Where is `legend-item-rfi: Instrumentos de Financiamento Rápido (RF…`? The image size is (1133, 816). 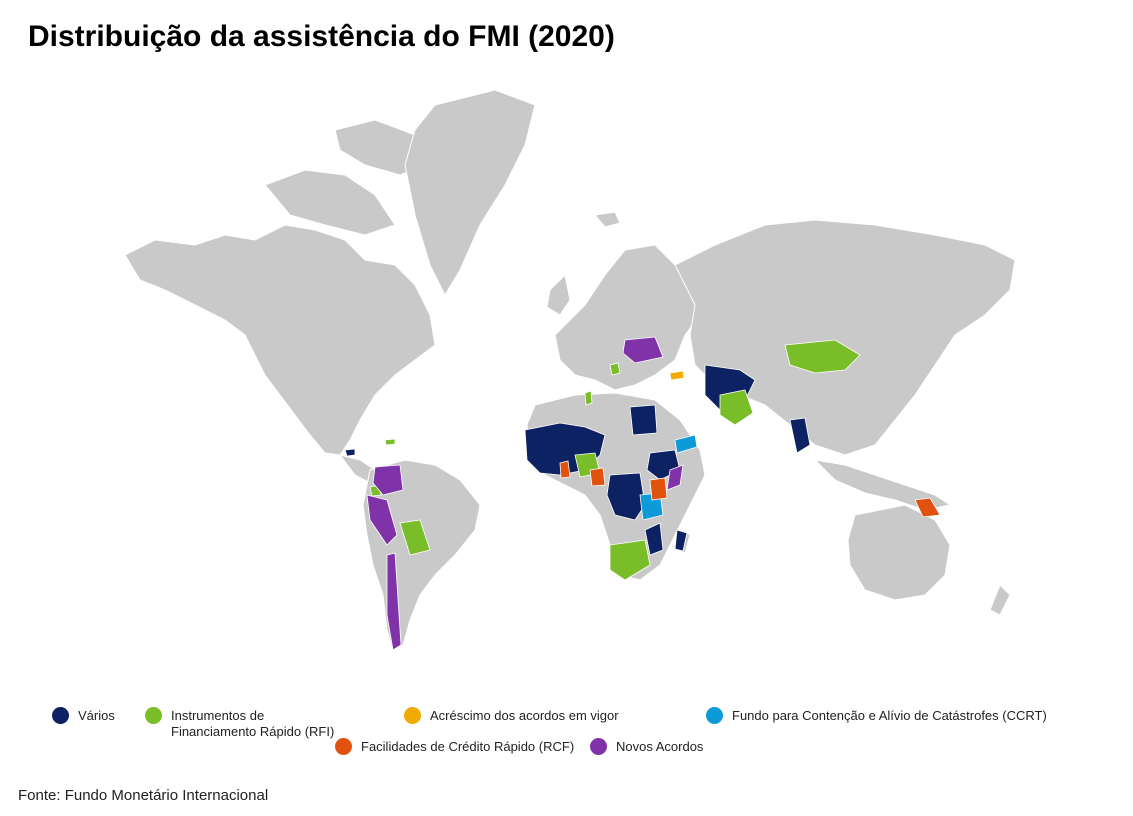
legend-item-rfi: Instrumentos de Financiamento Rápido (RF… is located at coordinates (245, 723).